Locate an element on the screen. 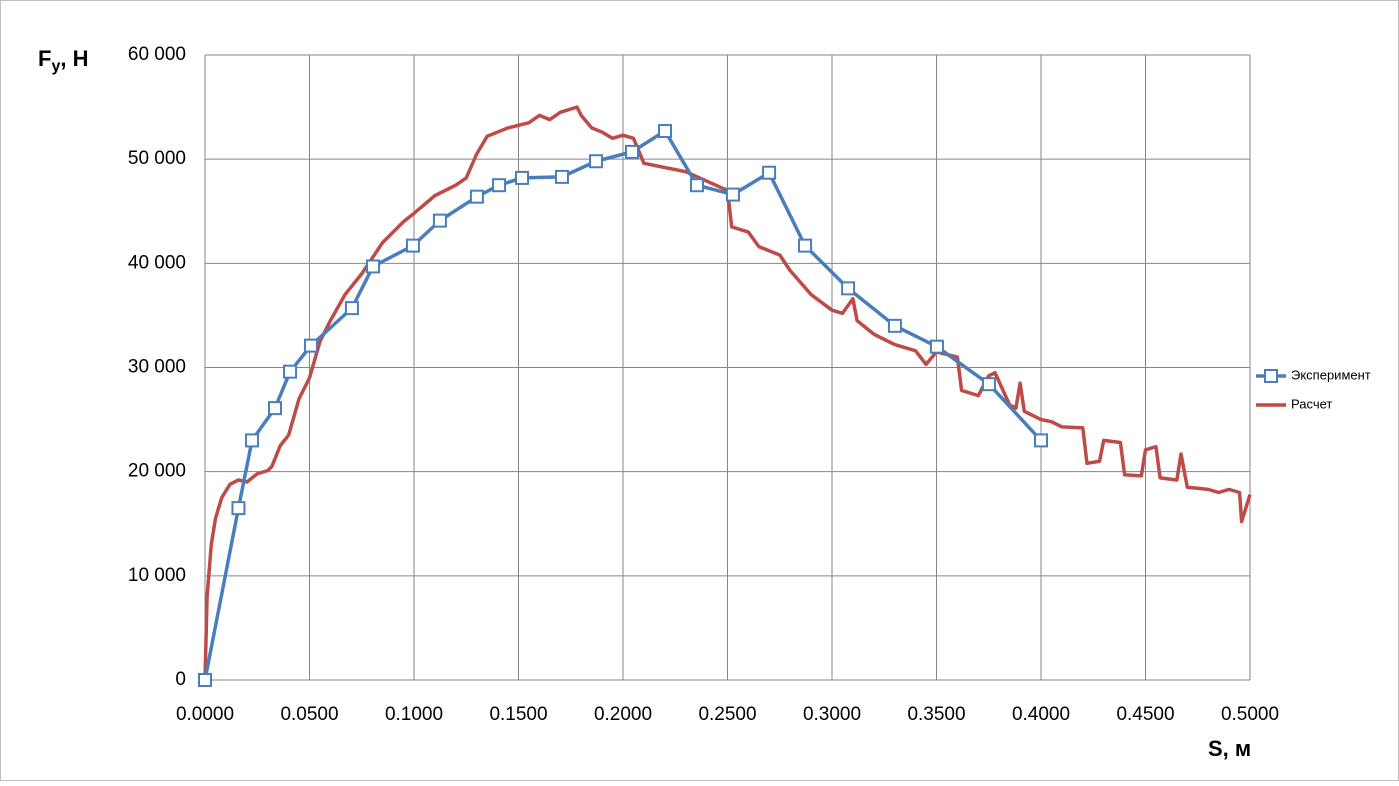 Image resolution: width=1399 pixels, height=786 pixels. y-tick-label: 20 000 is located at coordinates (157, 471).